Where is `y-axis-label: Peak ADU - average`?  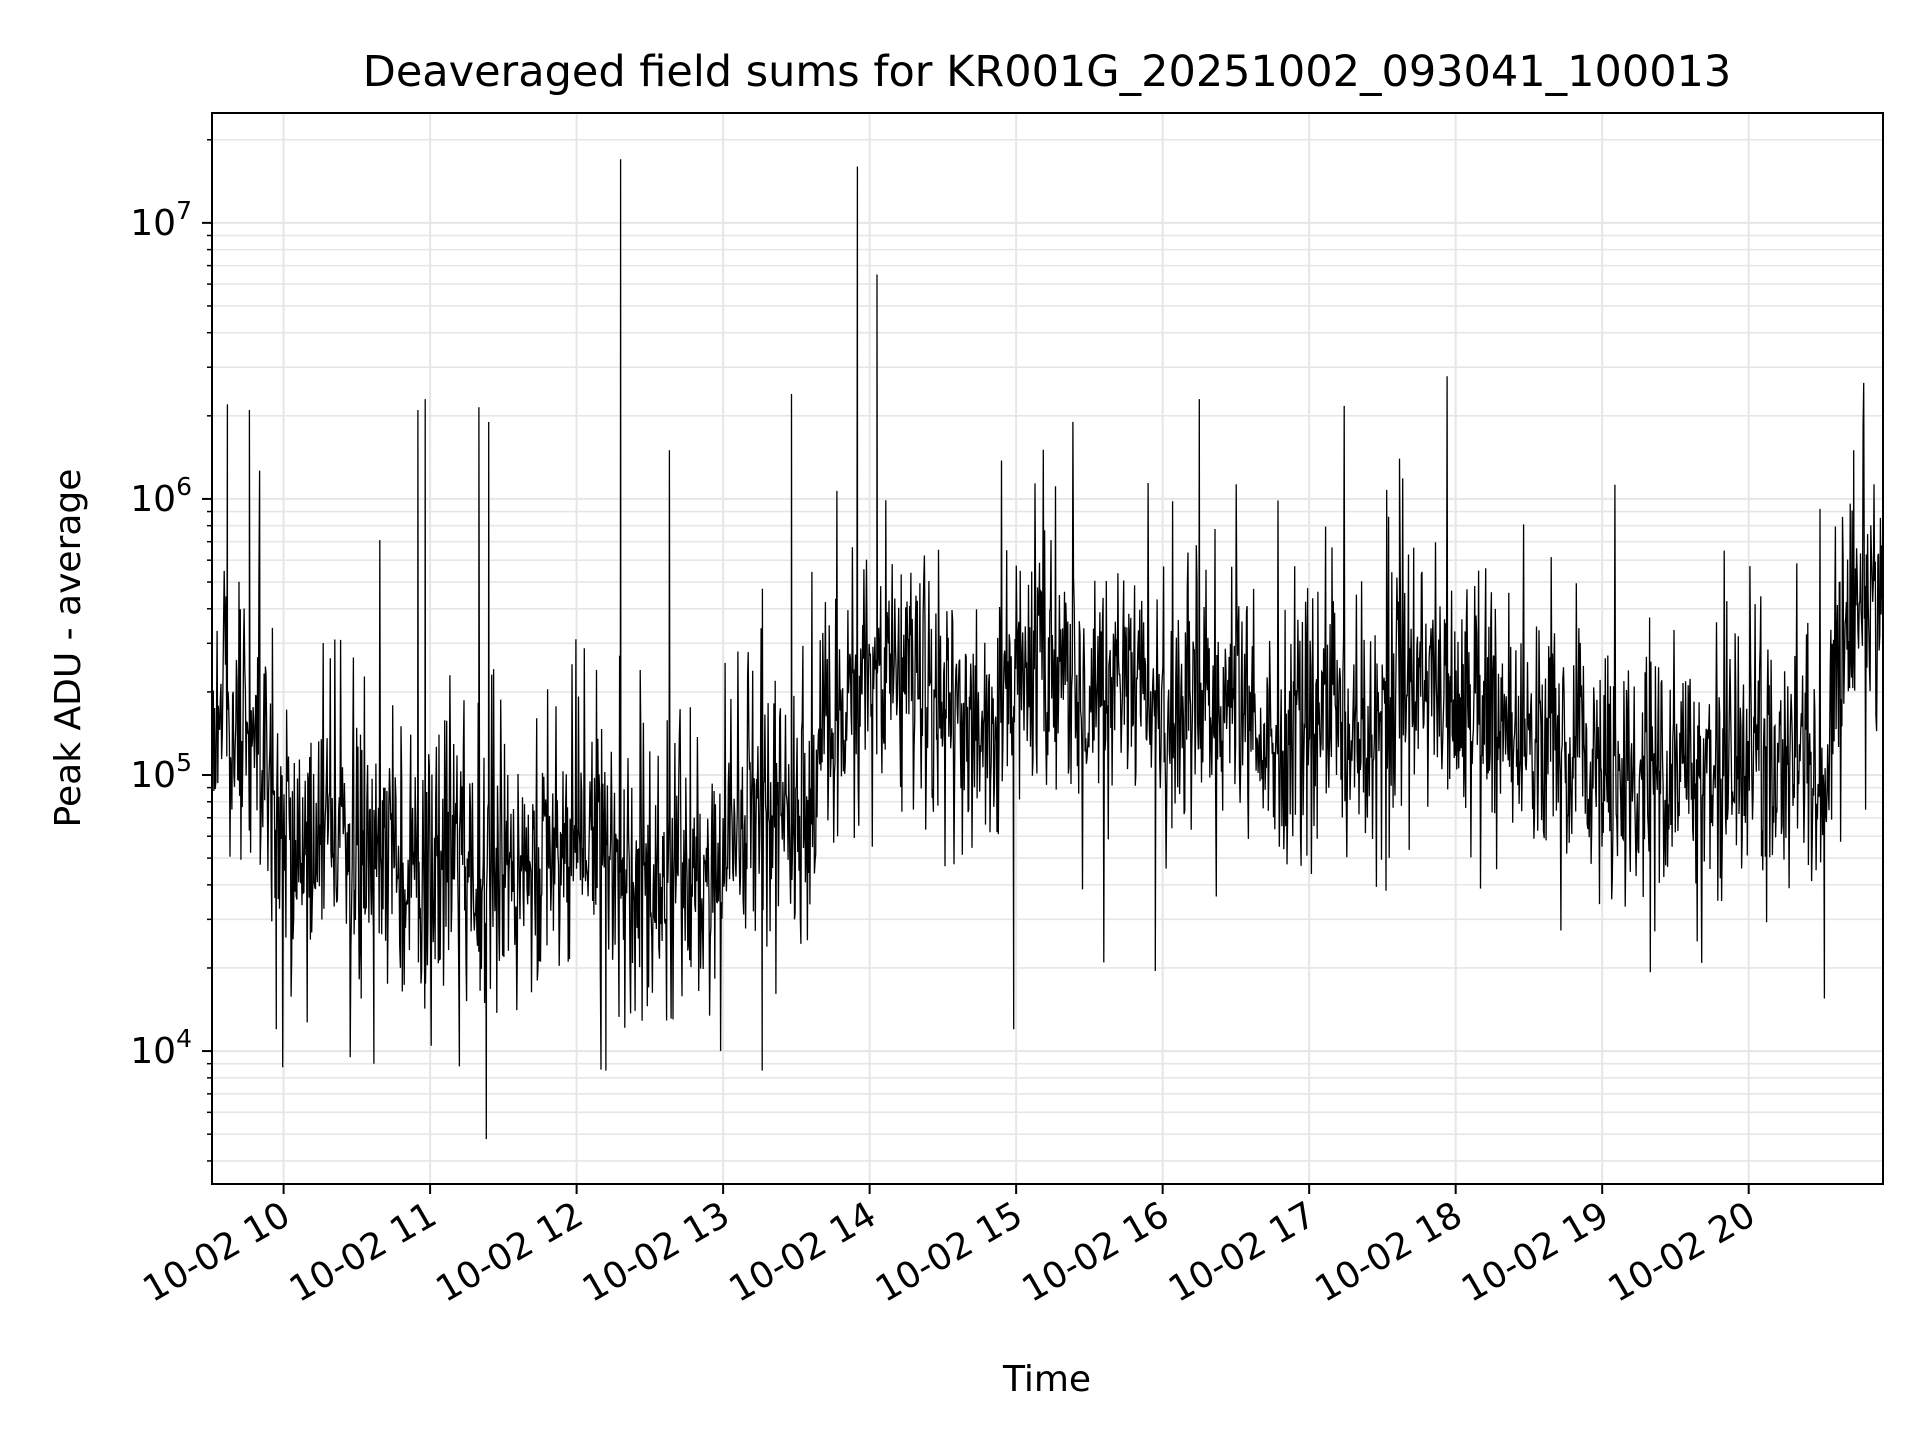
y-axis-label: Peak ADU - average is located at coordinates (68, 648).